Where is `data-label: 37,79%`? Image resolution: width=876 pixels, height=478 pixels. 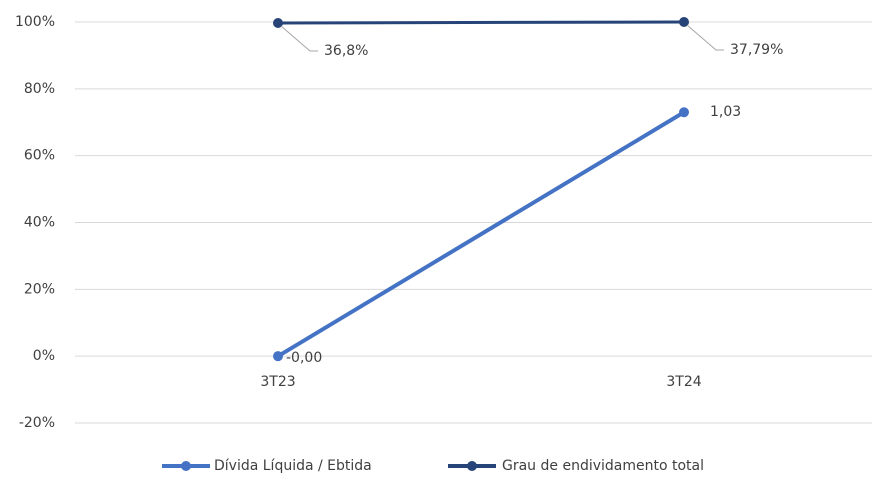 data-label: 37,79% is located at coordinates (756, 50).